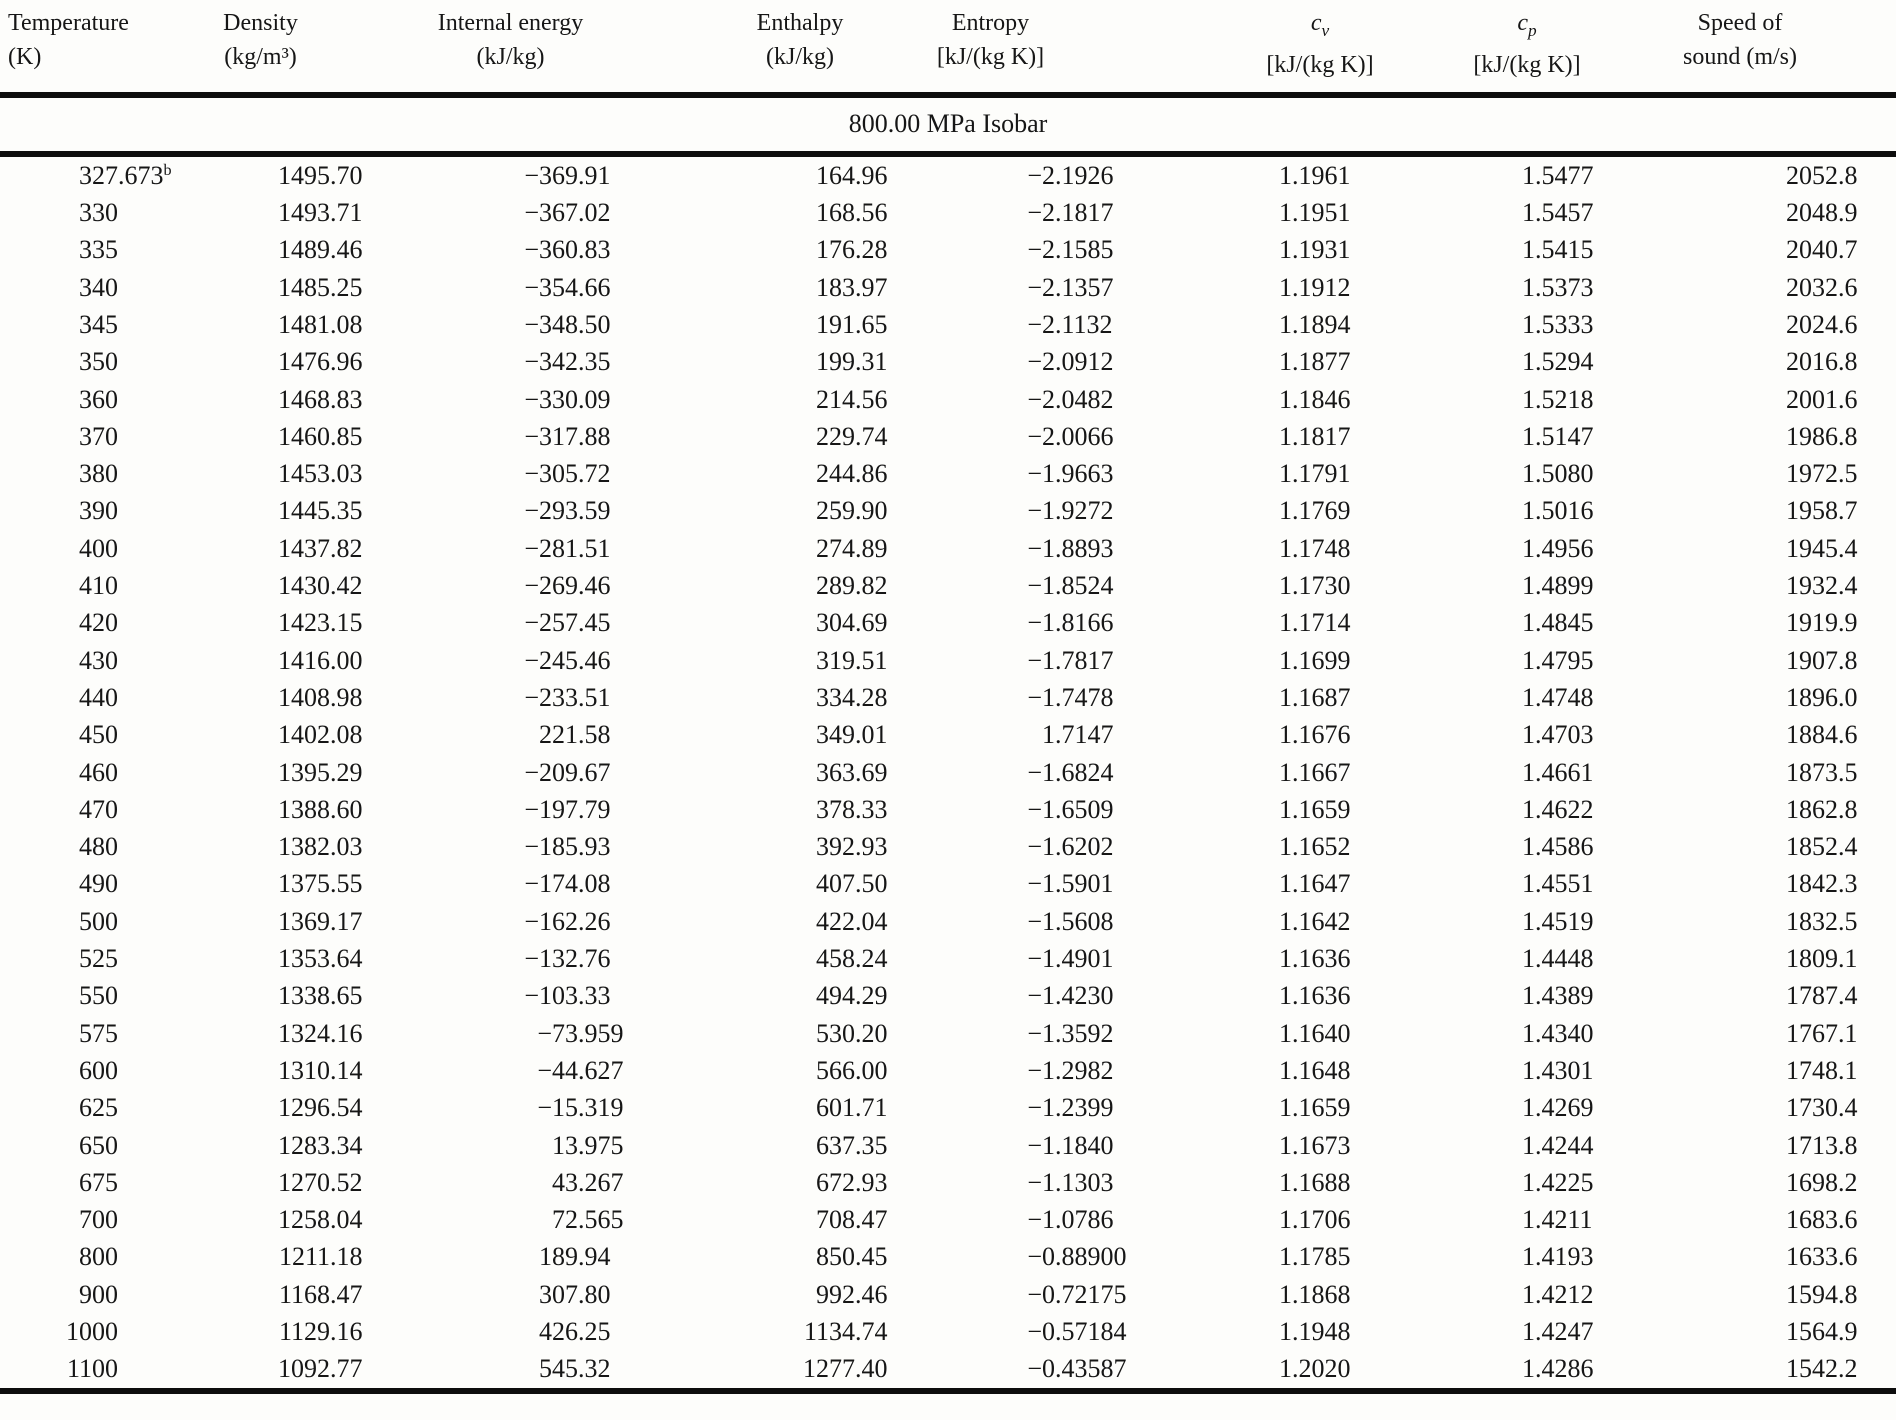  What do you see at coordinates (320, 474) in the screenshot?
I see `cell-density: 1453.03` at bounding box center [320, 474].